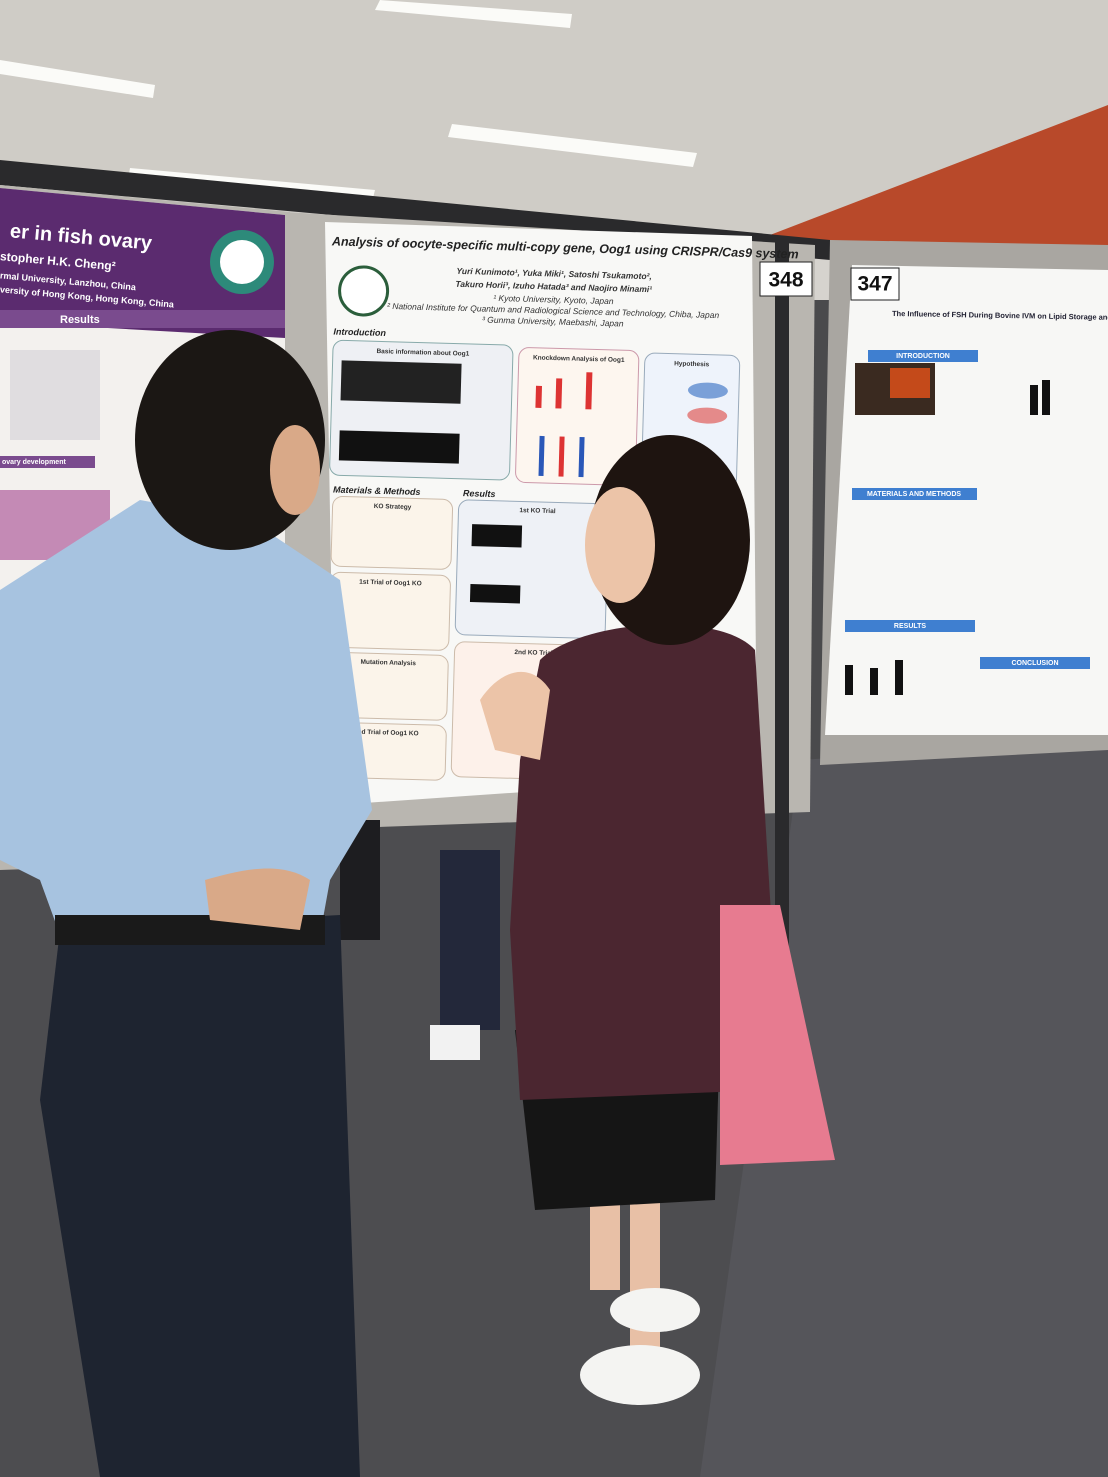  Describe the element at coordinates (692, 364) in the screenshot. I see `box-title: Hypothesis` at that location.